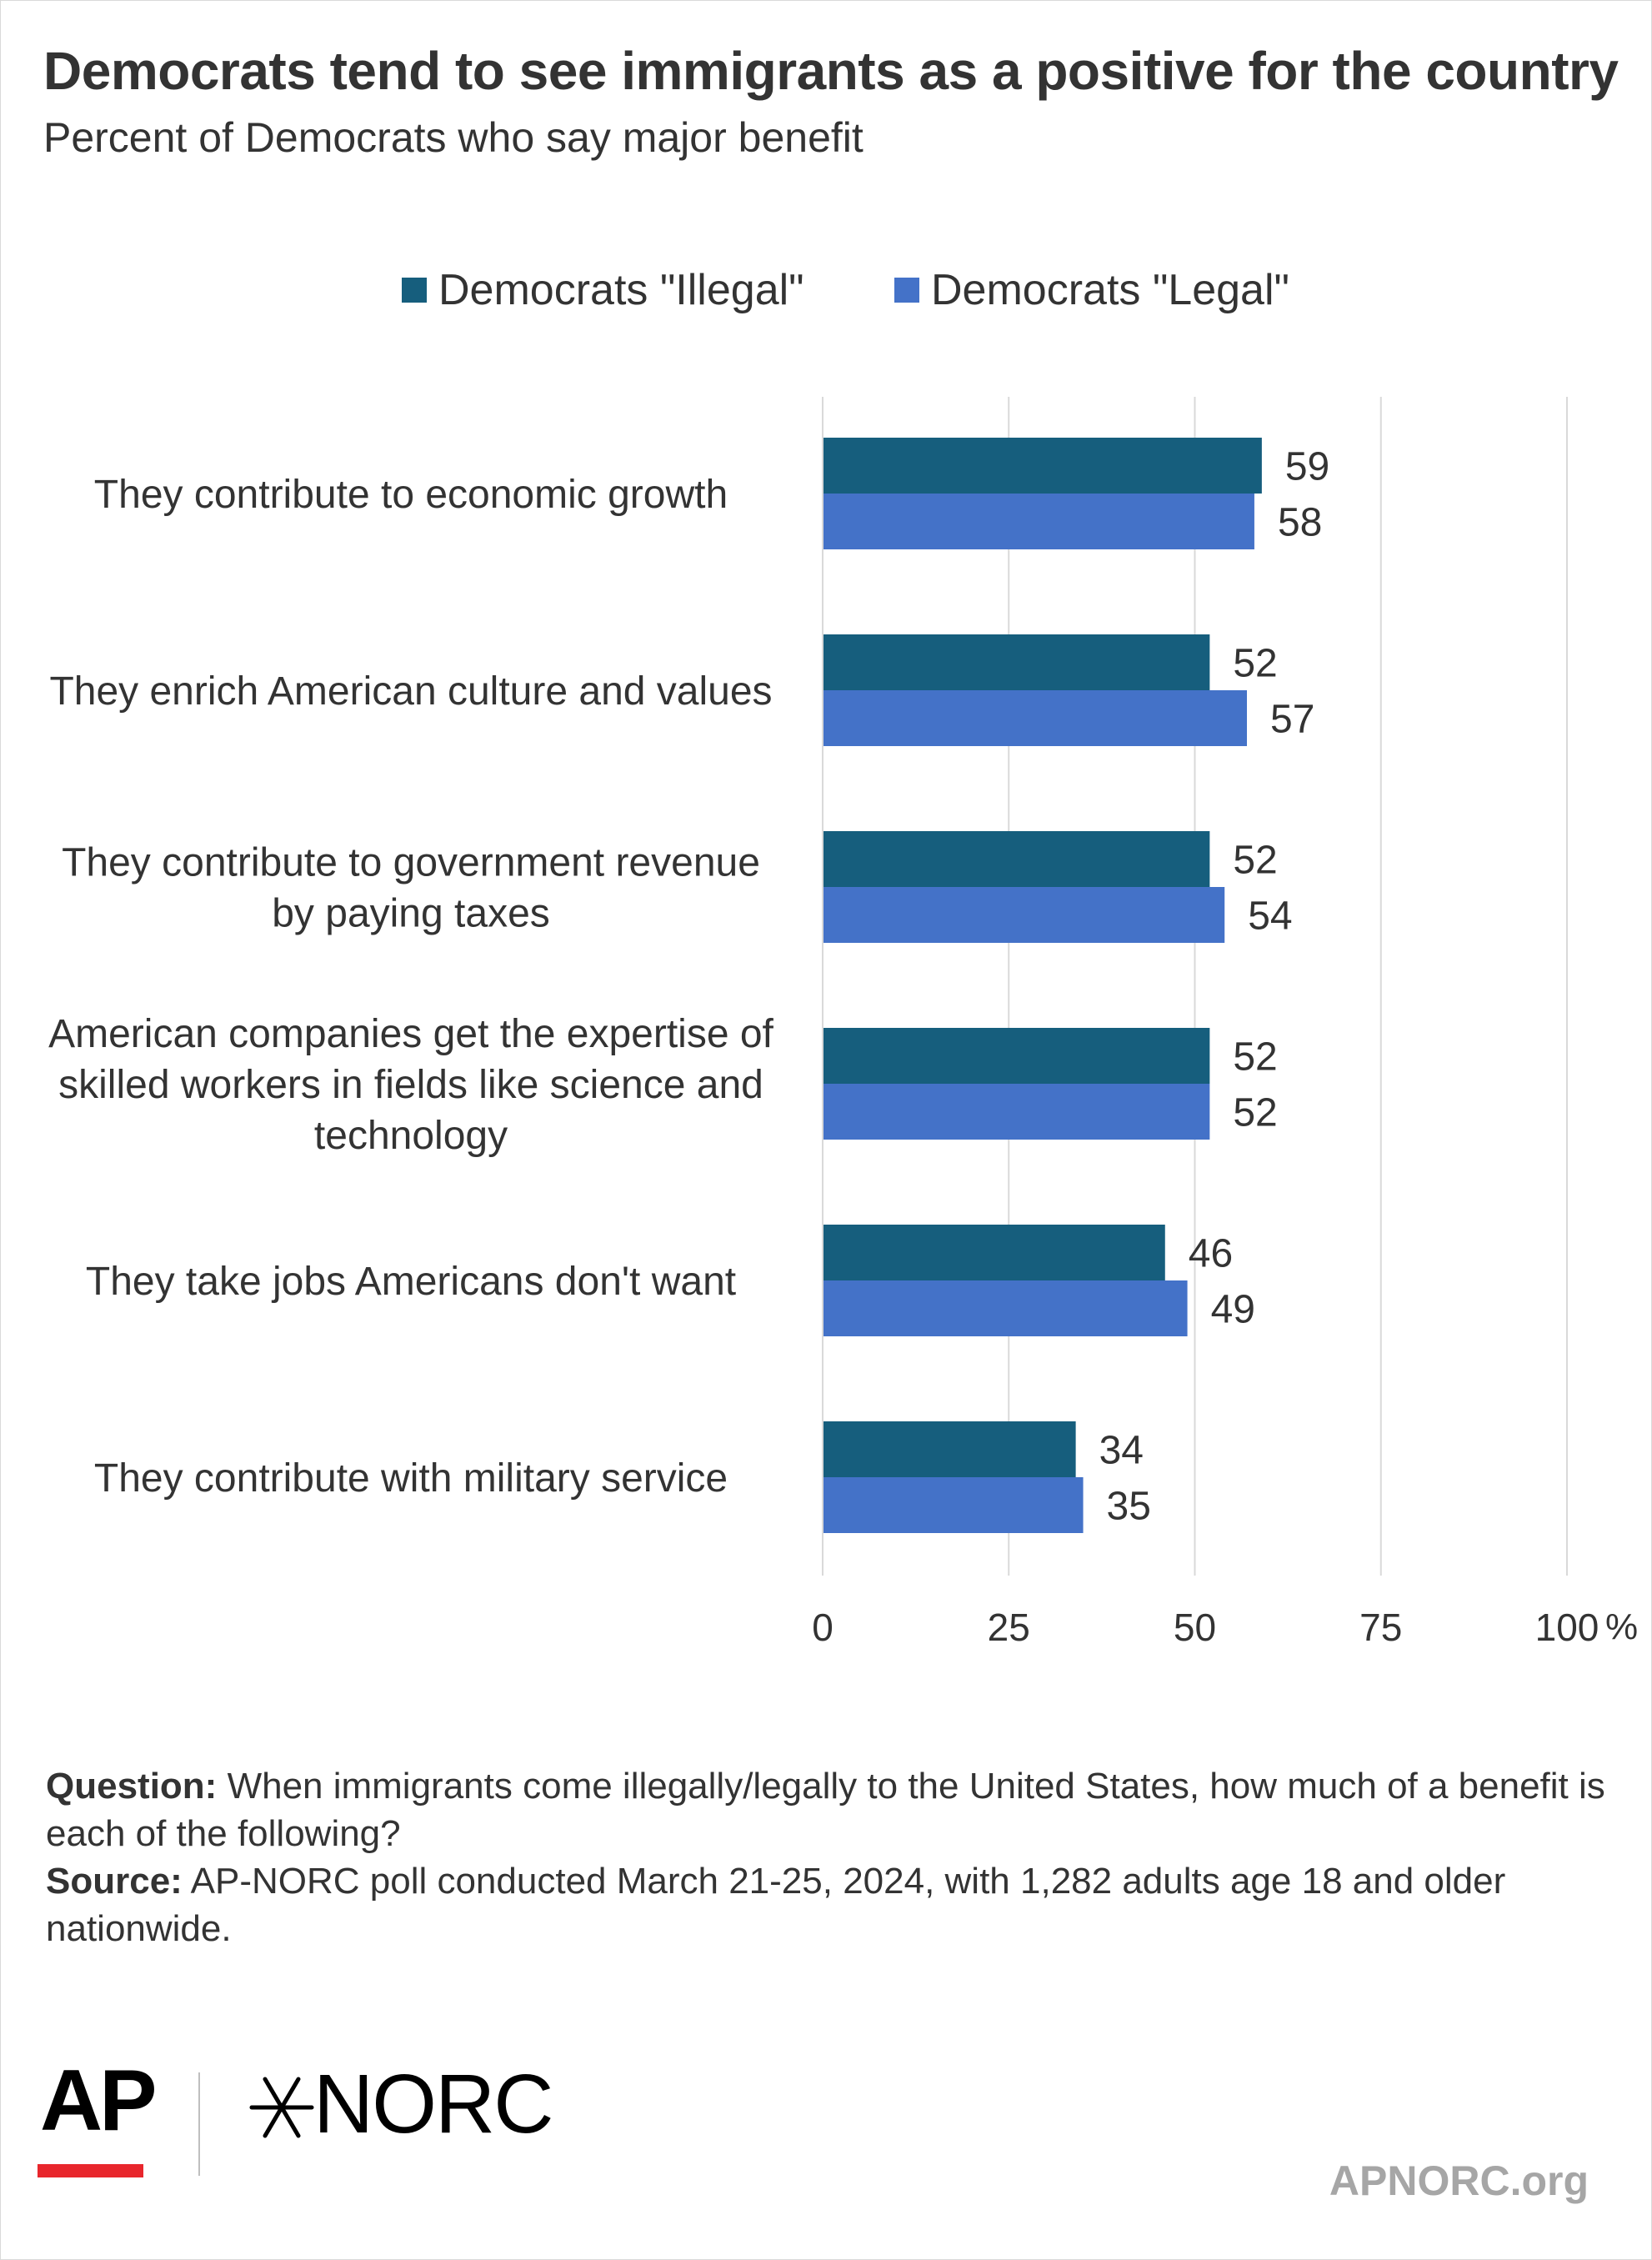  I want to click on category-label: They contribute to government revenue, so click(411, 863).